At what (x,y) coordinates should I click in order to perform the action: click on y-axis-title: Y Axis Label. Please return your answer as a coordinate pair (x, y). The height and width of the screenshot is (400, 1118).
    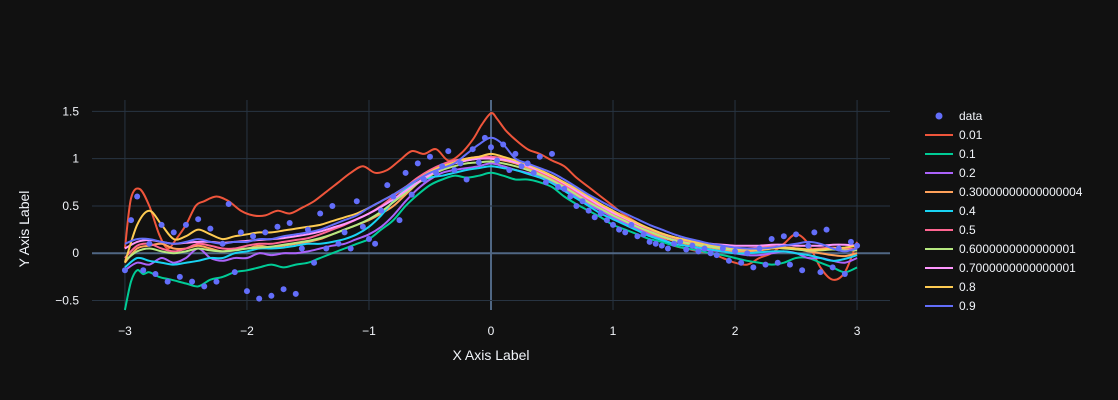
    Looking at the image, I should click on (24, 229).